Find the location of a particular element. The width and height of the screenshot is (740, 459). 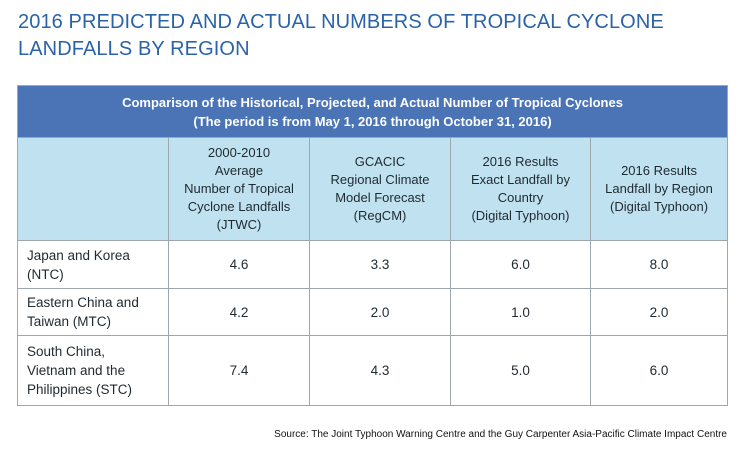

region-line: (NTC) is located at coordinates (45, 274).